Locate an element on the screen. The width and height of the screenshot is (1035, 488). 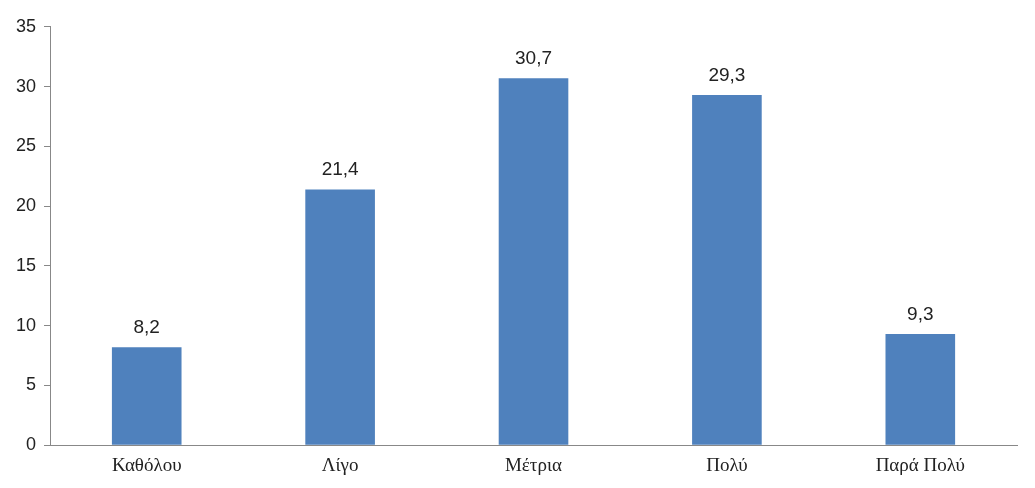
x-tick-label: Μέτρια is located at coordinates (533, 464).